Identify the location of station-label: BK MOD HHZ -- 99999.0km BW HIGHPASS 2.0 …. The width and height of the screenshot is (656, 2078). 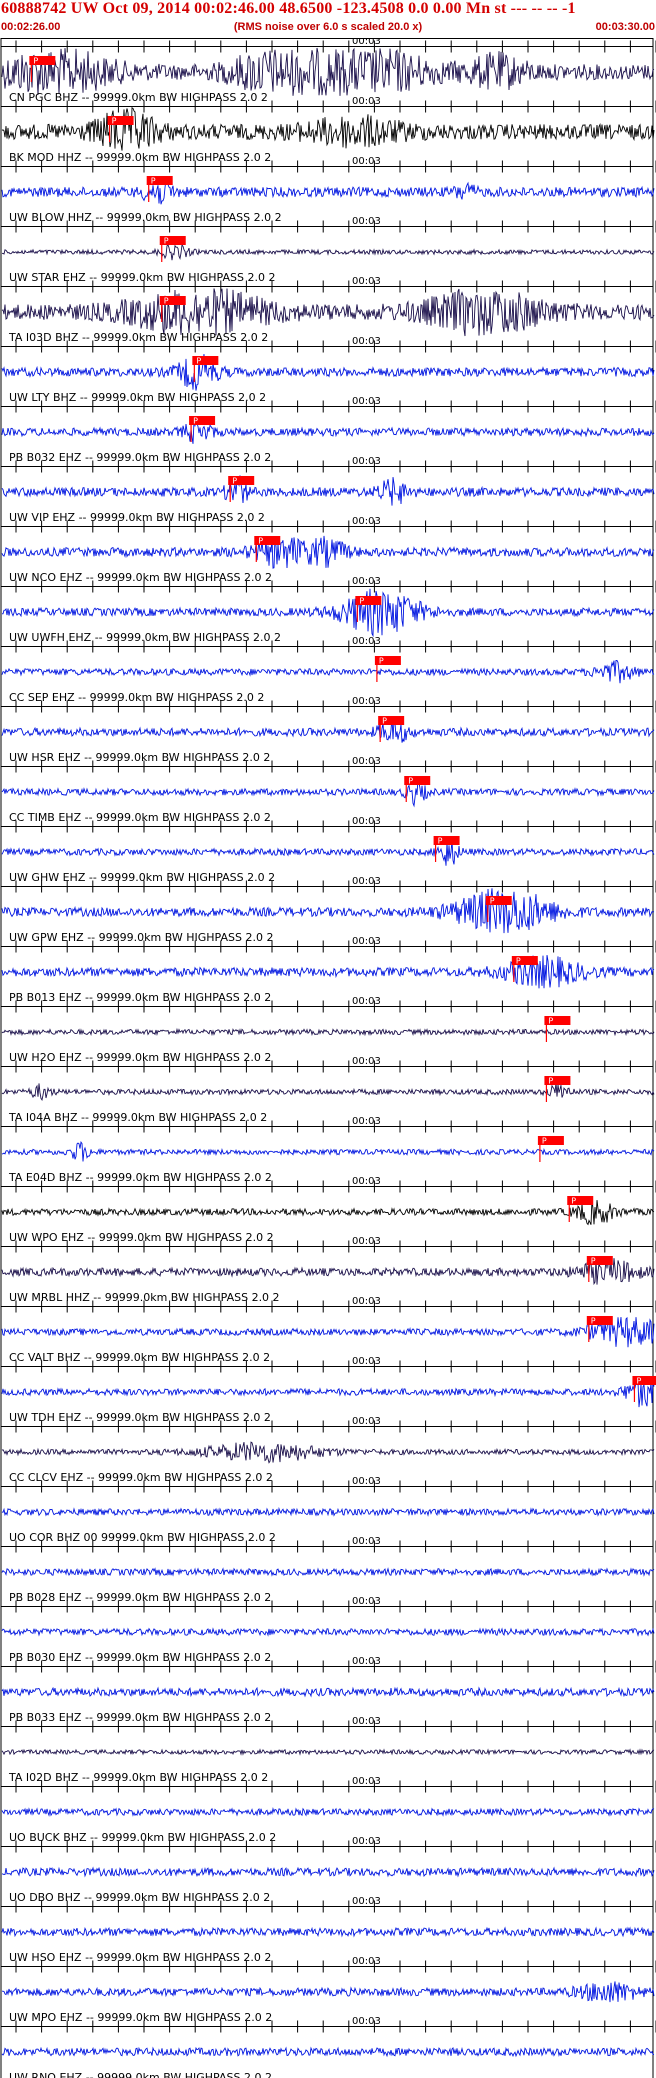
(140, 157).